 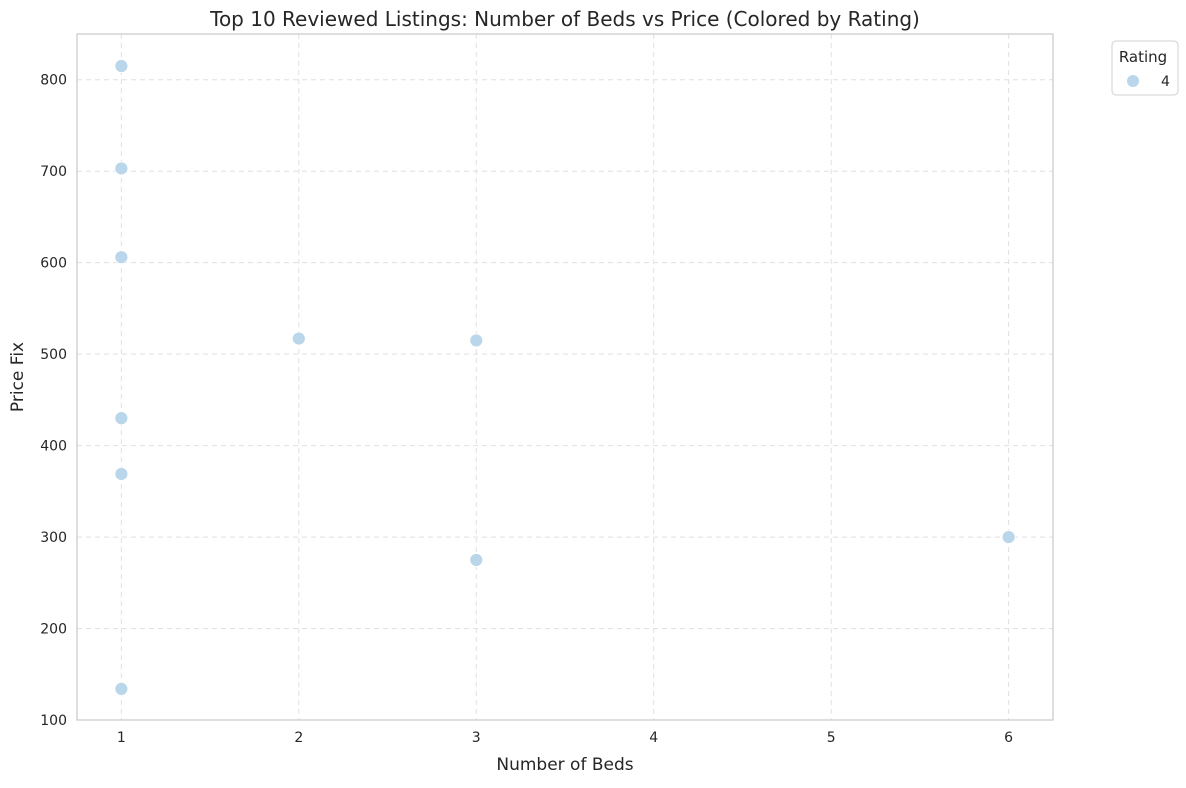 What do you see at coordinates (1133, 81) in the screenshot?
I see `legend-marker` at bounding box center [1133, 81].